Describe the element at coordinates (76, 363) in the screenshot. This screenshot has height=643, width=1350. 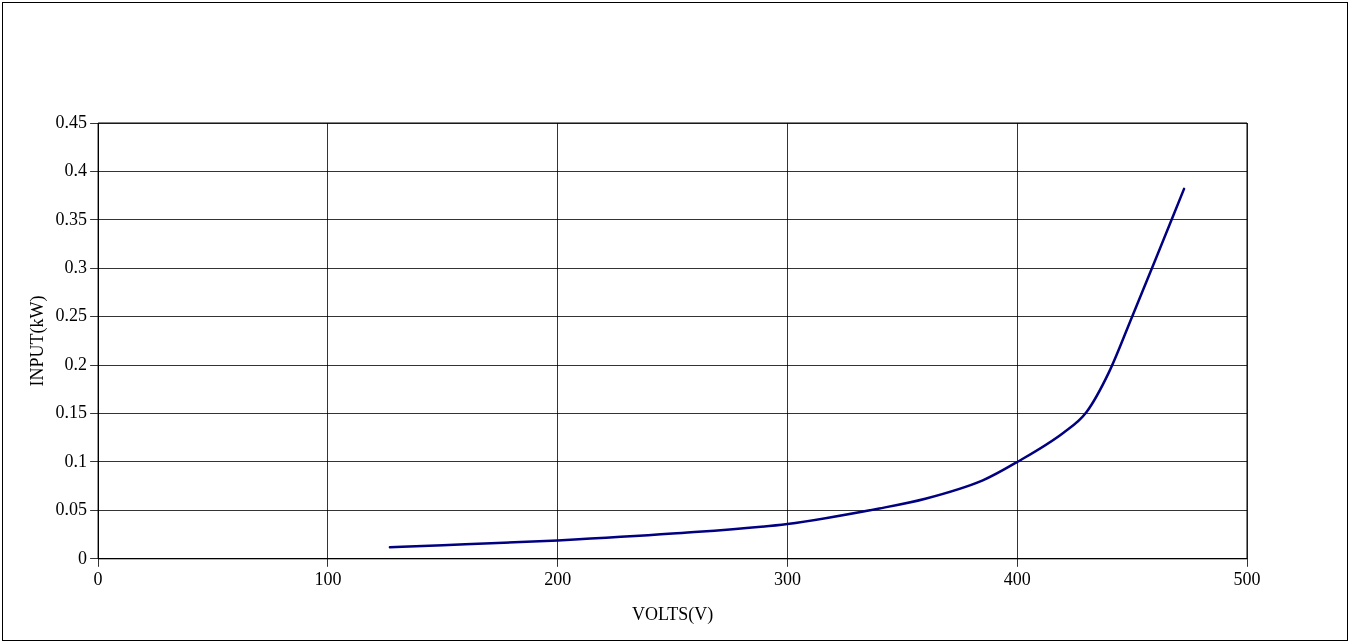
I see `y-tick-label: 0.2` at that location.